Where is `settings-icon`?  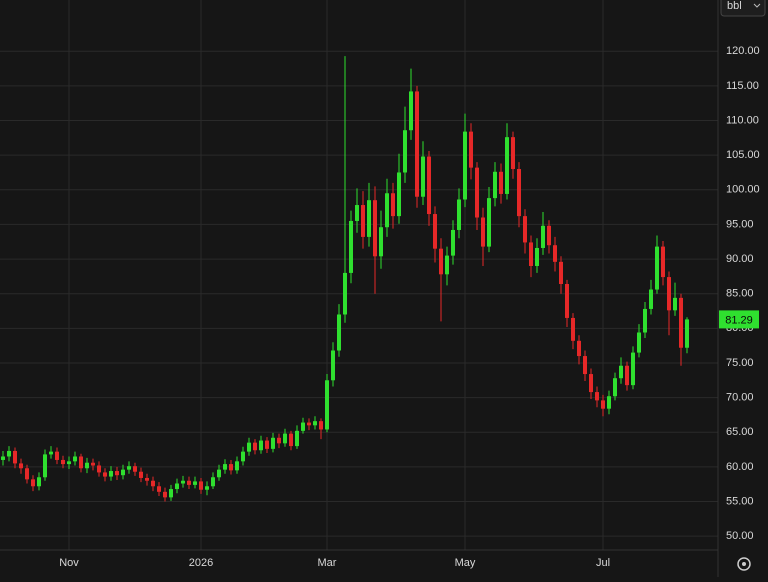
settings-icon is located at coordinates (744, 564).